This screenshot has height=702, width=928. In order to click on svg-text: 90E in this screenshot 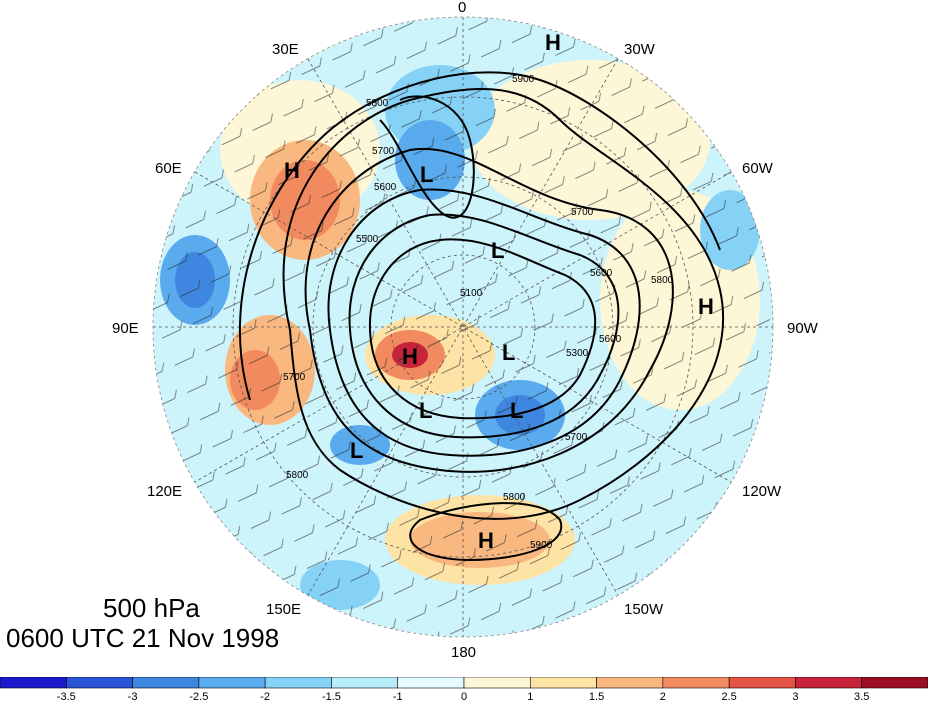, I will do `click(125, 328)`.